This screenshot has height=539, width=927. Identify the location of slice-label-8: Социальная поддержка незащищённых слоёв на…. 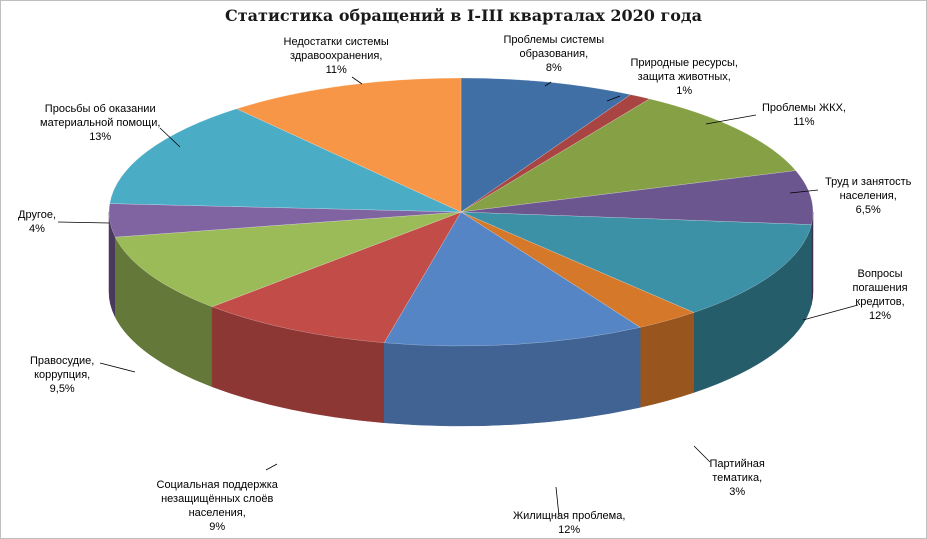
(217, 506).